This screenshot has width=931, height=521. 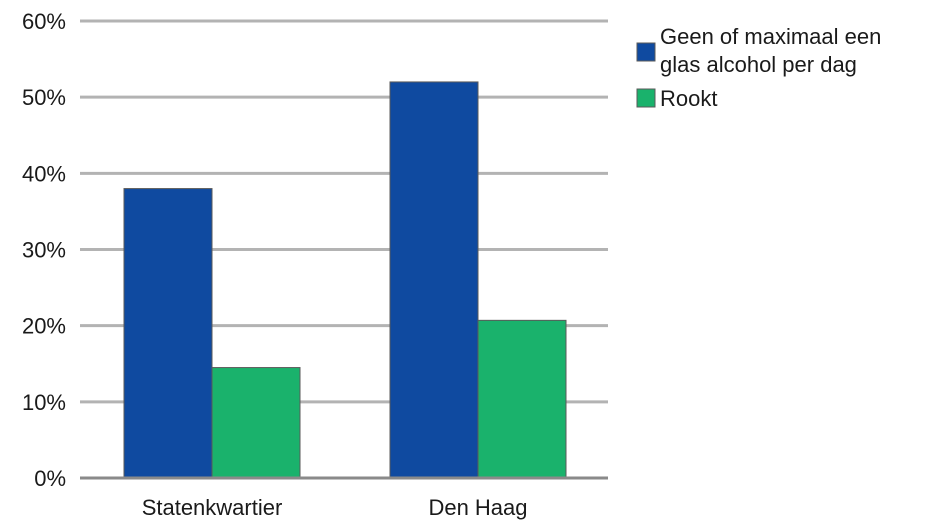 I want to click on y-tick-label: 50%, so click(x=44, y=97).